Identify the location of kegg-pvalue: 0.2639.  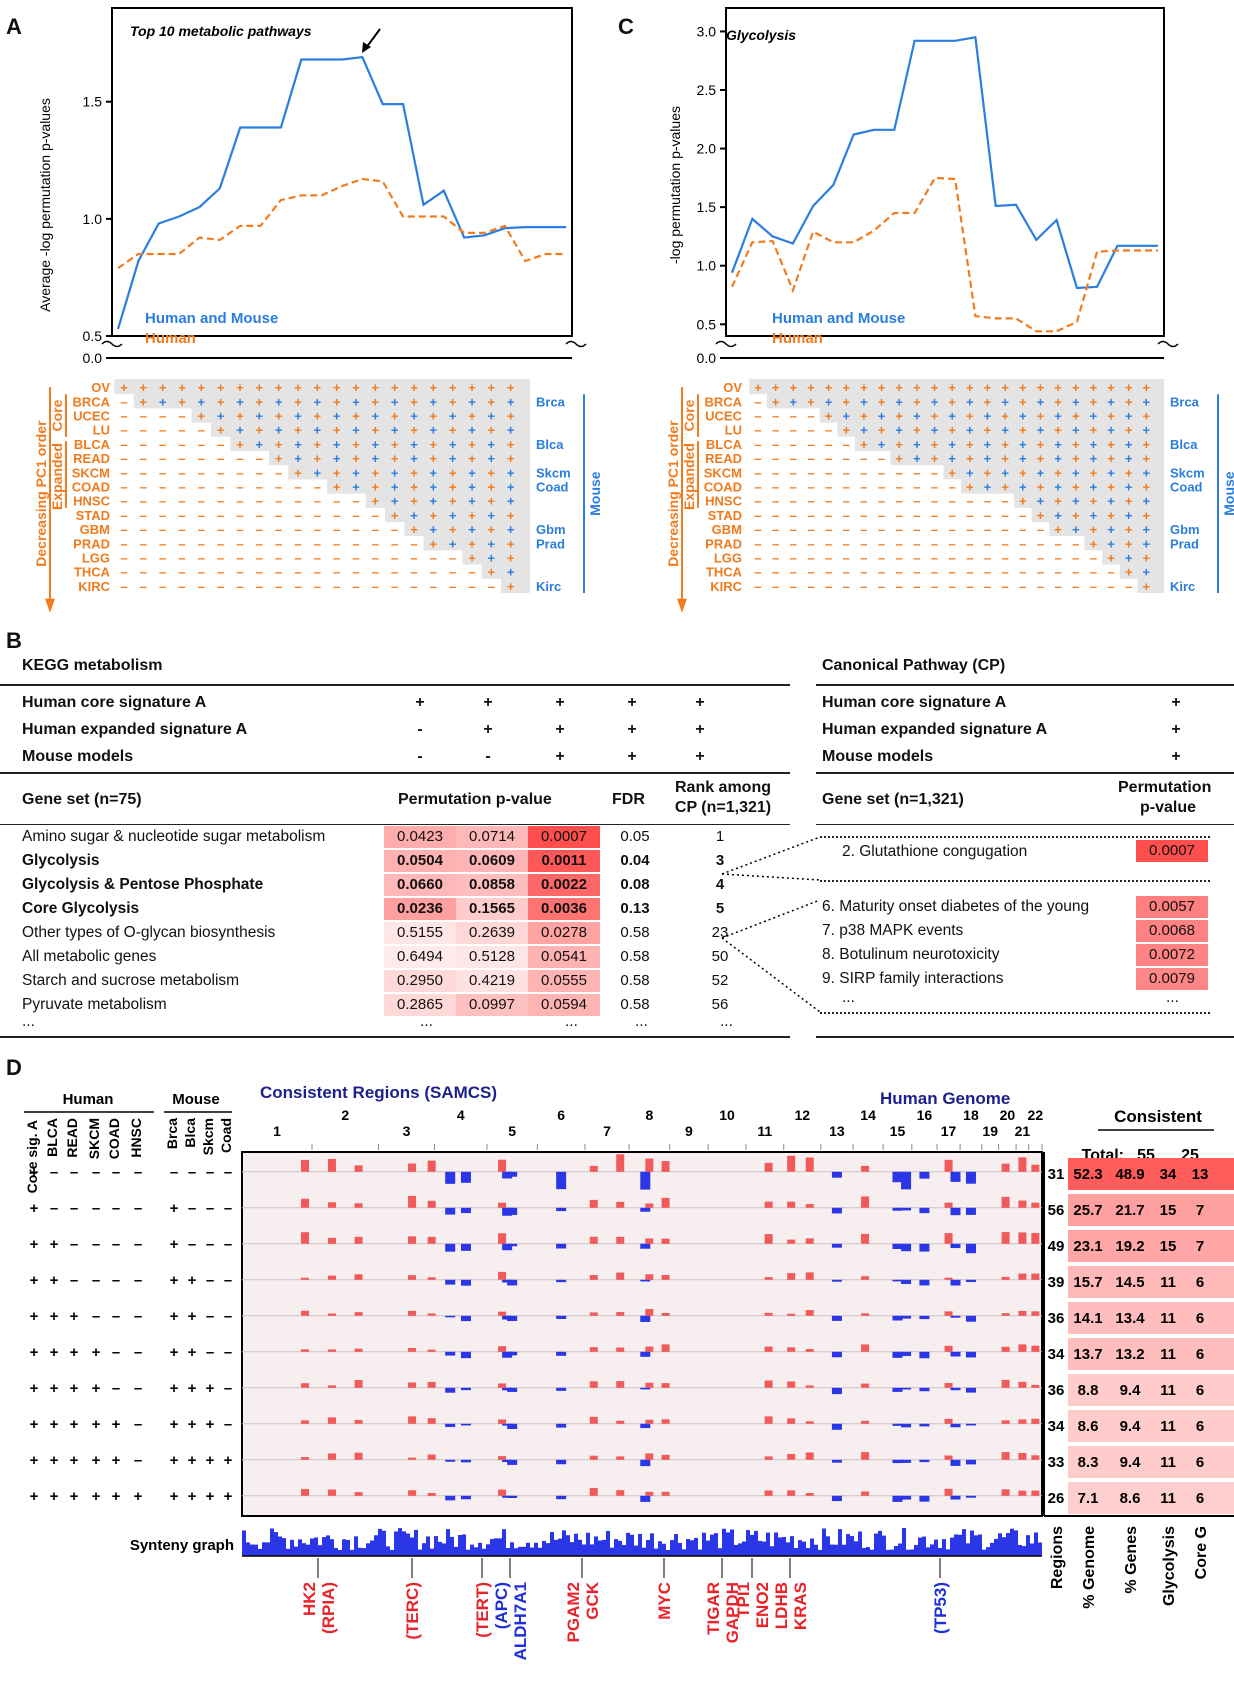
(492, 933).